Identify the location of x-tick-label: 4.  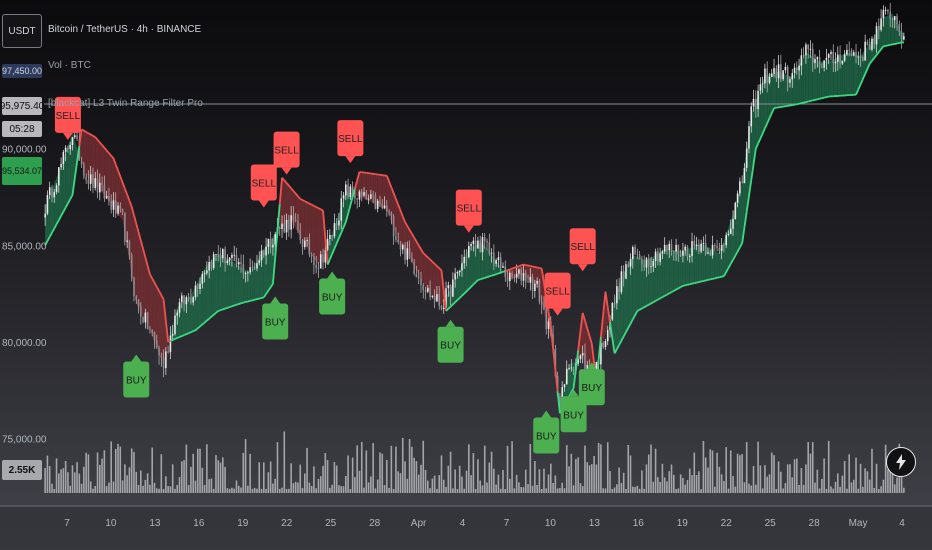
(463, 523).